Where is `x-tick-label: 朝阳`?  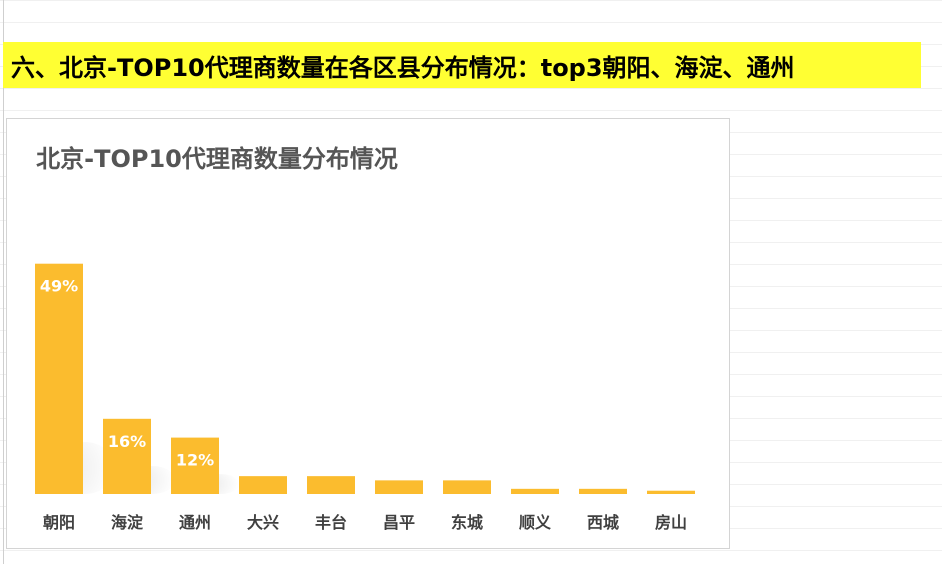 x-tick-label: 朝阳 is located at coordinates (59, 522).